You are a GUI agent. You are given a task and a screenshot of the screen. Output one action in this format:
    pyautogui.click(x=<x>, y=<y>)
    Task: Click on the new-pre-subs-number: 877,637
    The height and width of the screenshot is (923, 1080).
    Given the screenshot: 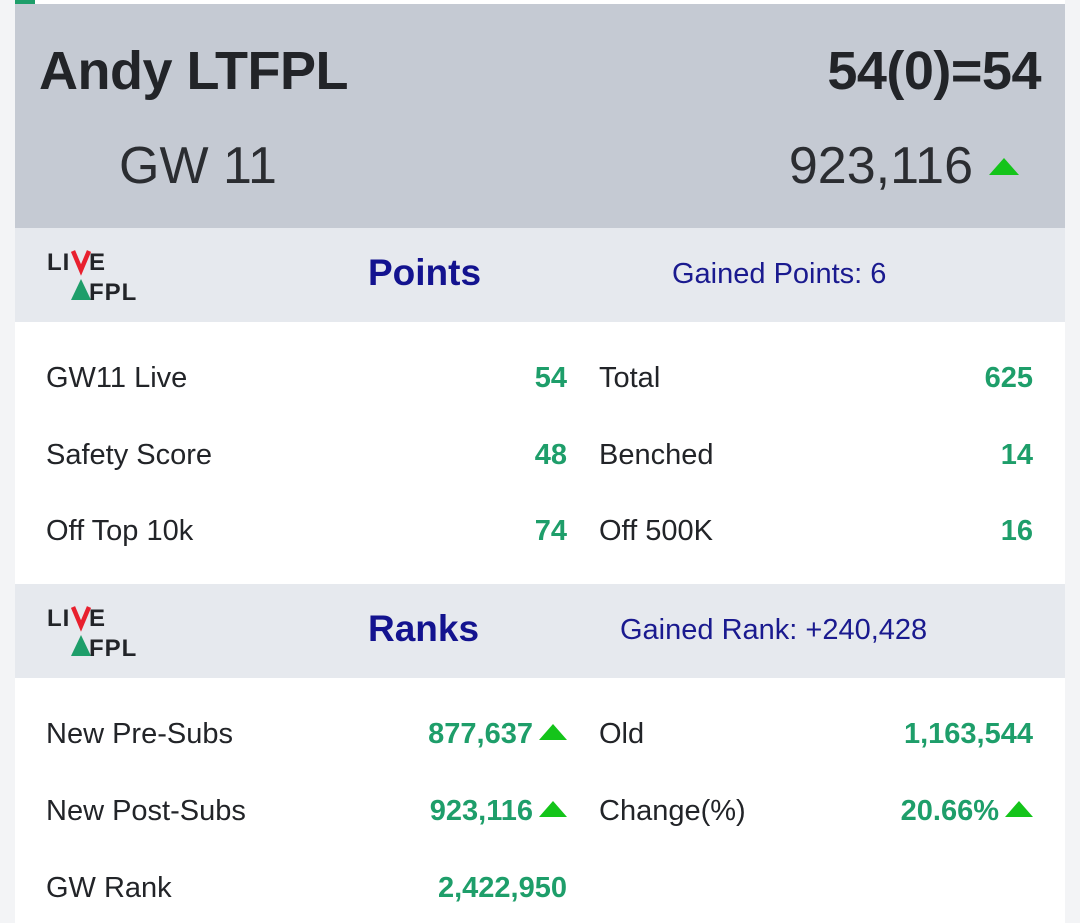 What is the action you would take?
    pyautogui.click(x=480, y=734)
    